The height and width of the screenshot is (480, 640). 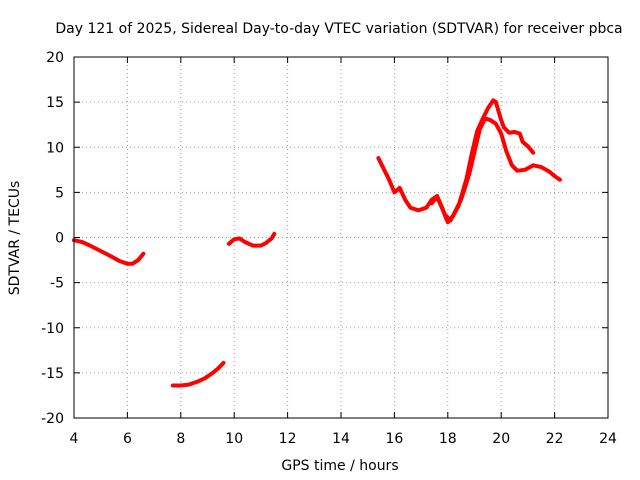 I want to click on x-axis-label: GPS time / hours, so click(x=339, y=466).